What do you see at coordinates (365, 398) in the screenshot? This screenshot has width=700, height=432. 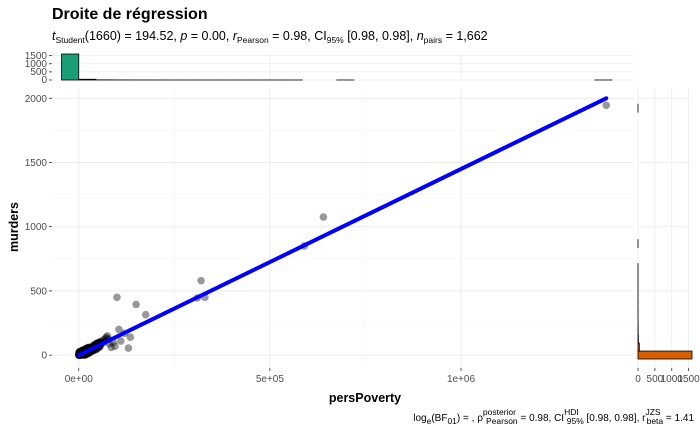 I see `x-axis-title: persPoverty` at bounding box center [365, 398].